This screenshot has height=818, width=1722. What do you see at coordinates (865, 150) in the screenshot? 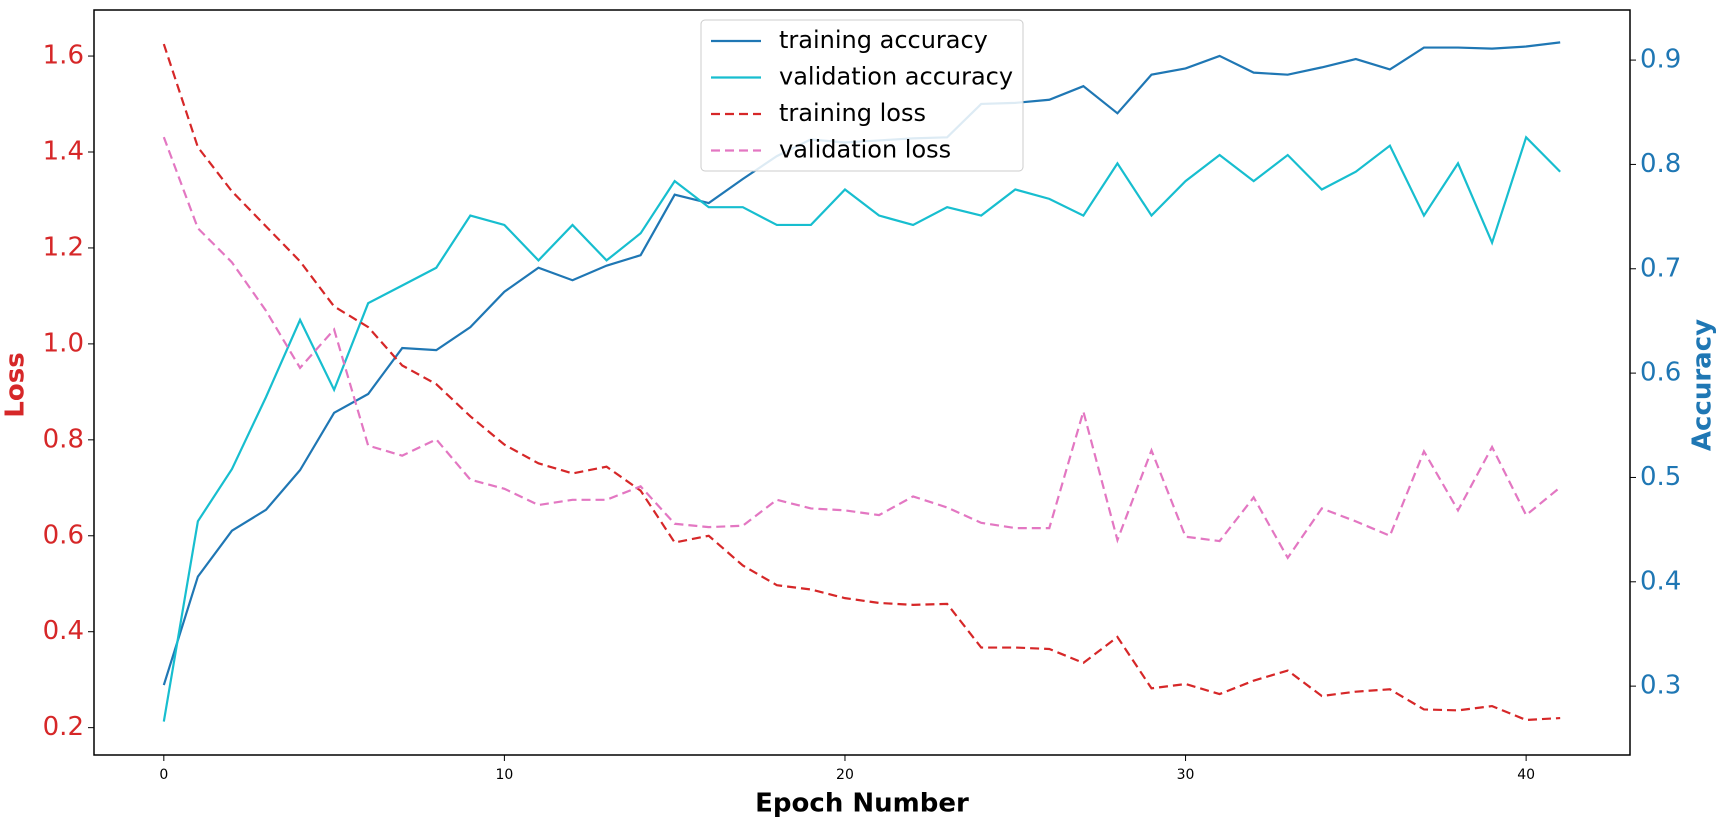
I see `legend-label: validation loss` at bounding box center [865, 150].